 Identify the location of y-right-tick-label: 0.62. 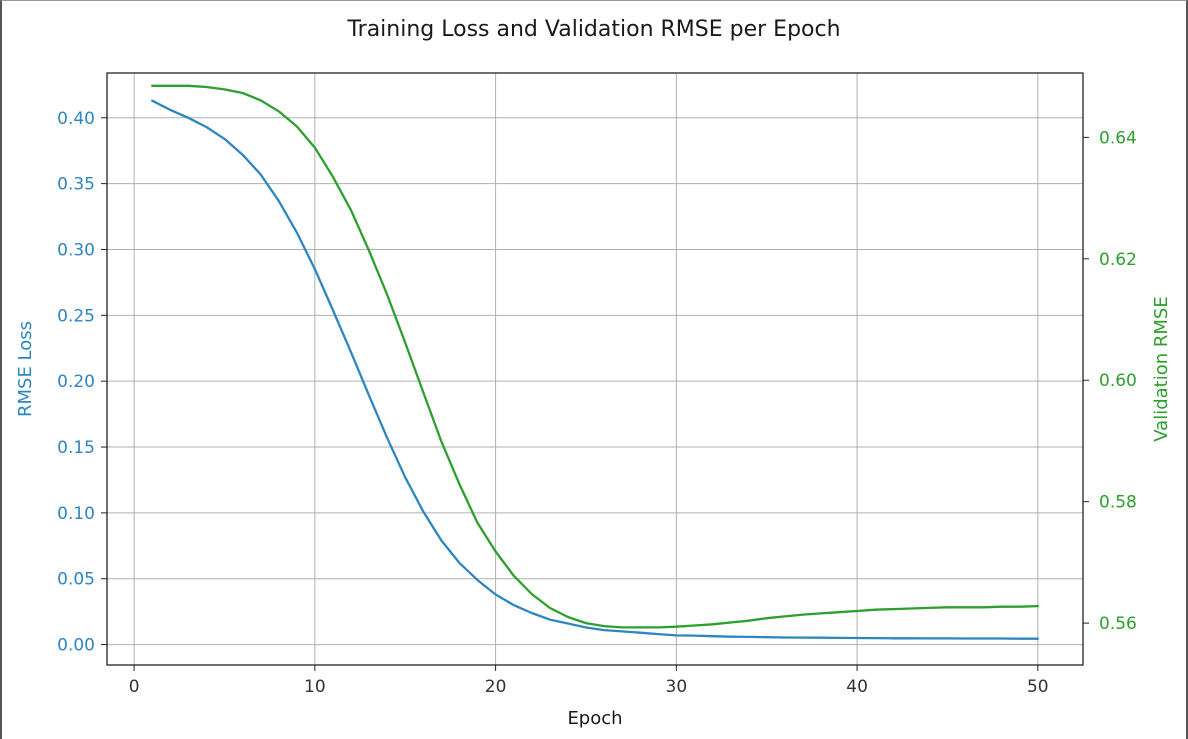
(1118, 260).